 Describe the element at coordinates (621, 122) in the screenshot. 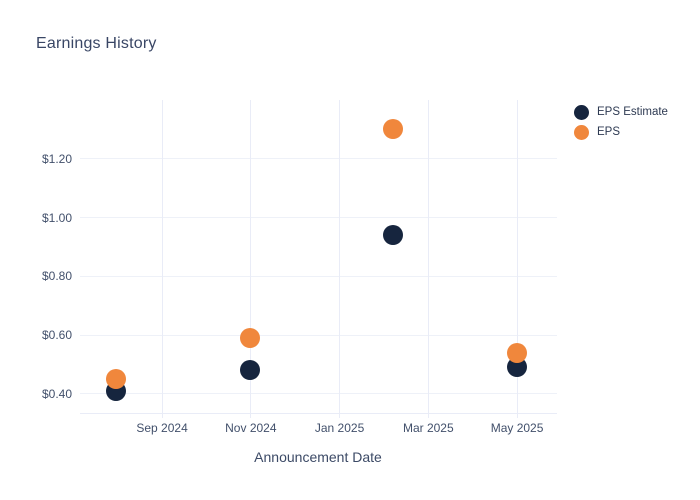

I see `legend: EPS Estimate EPS` at that location.